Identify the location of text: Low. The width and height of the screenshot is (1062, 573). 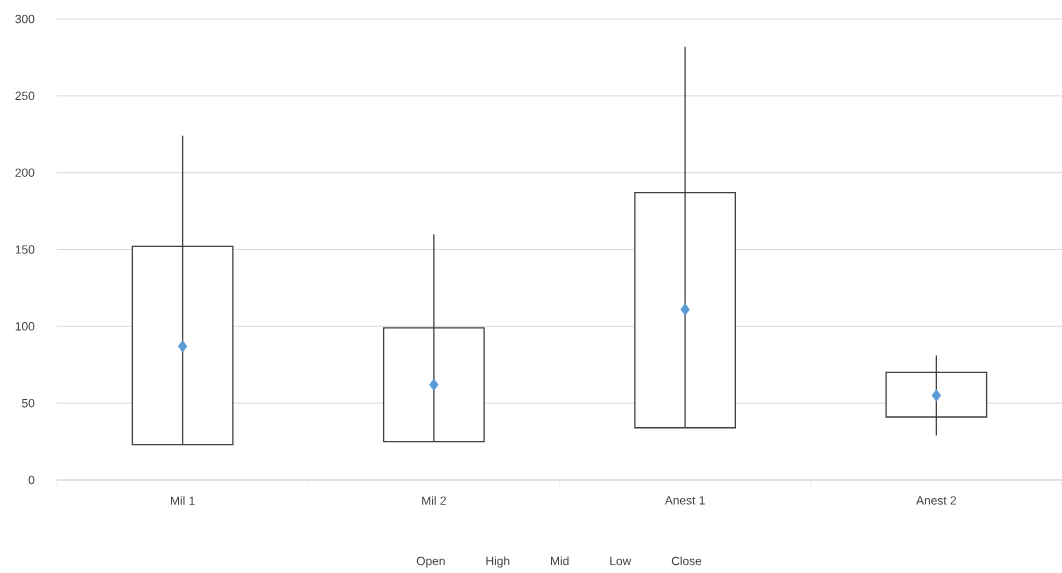
(621, 561).